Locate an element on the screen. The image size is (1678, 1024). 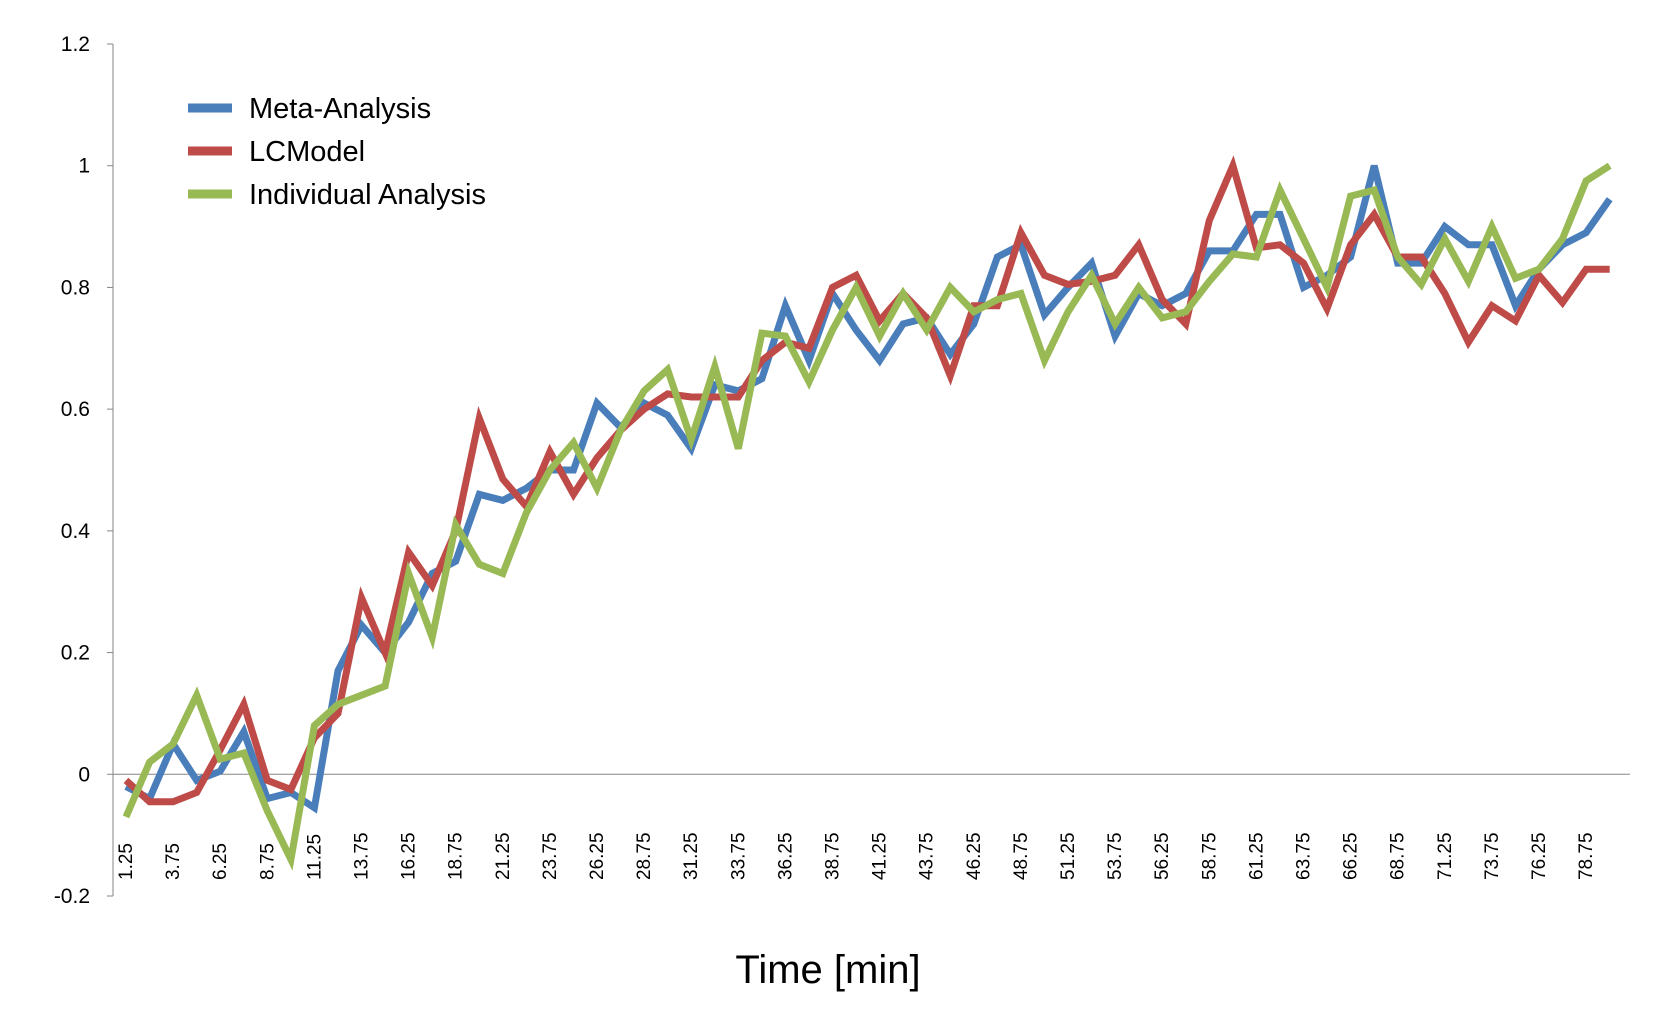
x-tick-label: 41.25 is located at coordinates (880, 856).